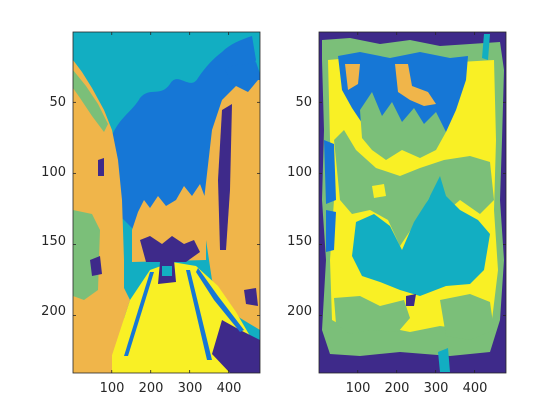 The height and width of the screenshot is (420, 560). Describe the element at coordinates (90, 101) in the screenshot. I see `left-region-building-left-edge` at that location.